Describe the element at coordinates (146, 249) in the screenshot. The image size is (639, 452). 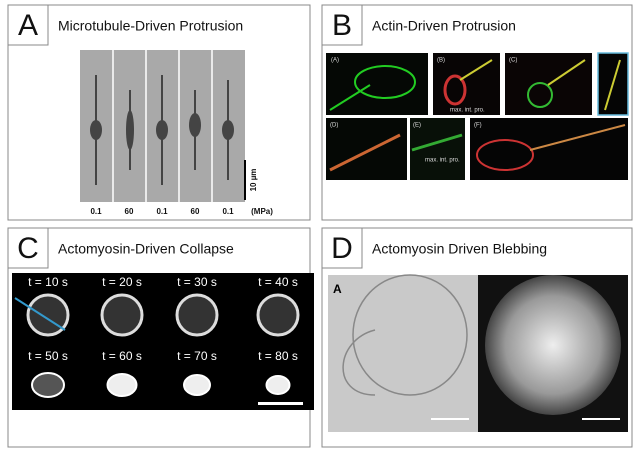
I see `panel-title: Actomyosin-Driven Collapse` at that location.